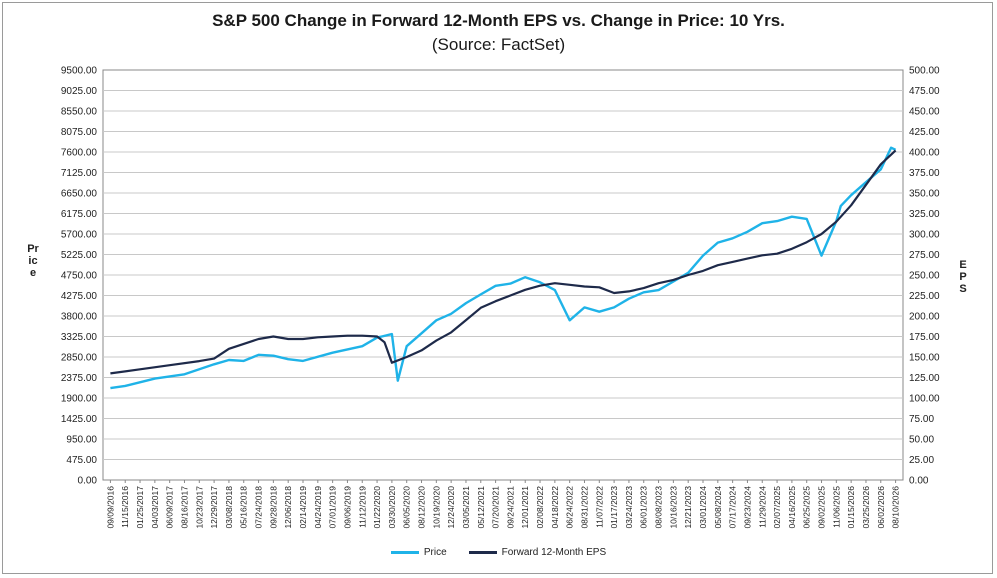  Describe the element at coordinates (924, 378) in the screenshot. I see `y-tick-label-right: 125.00` at that location.